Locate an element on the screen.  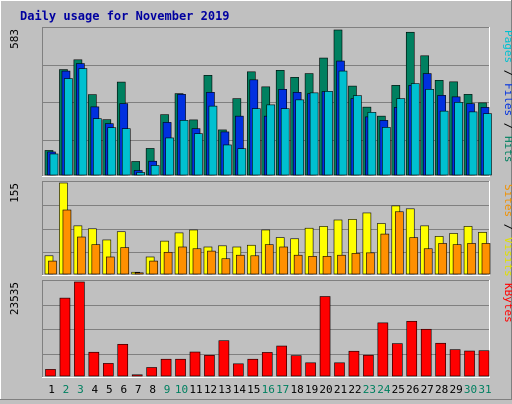
y-axis-label-part: KBytes is located at coordinates (507, 303).